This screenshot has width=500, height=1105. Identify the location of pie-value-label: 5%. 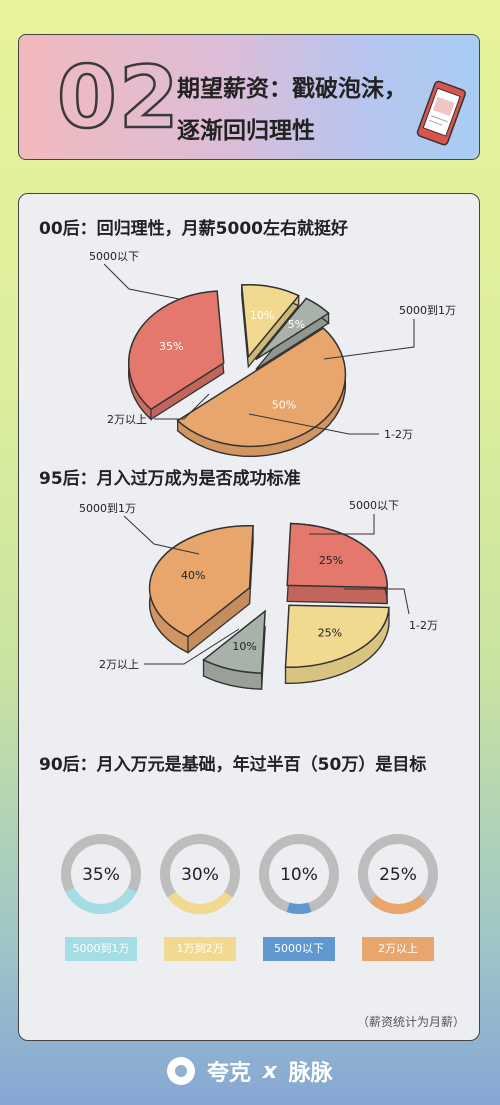
(296, 324).